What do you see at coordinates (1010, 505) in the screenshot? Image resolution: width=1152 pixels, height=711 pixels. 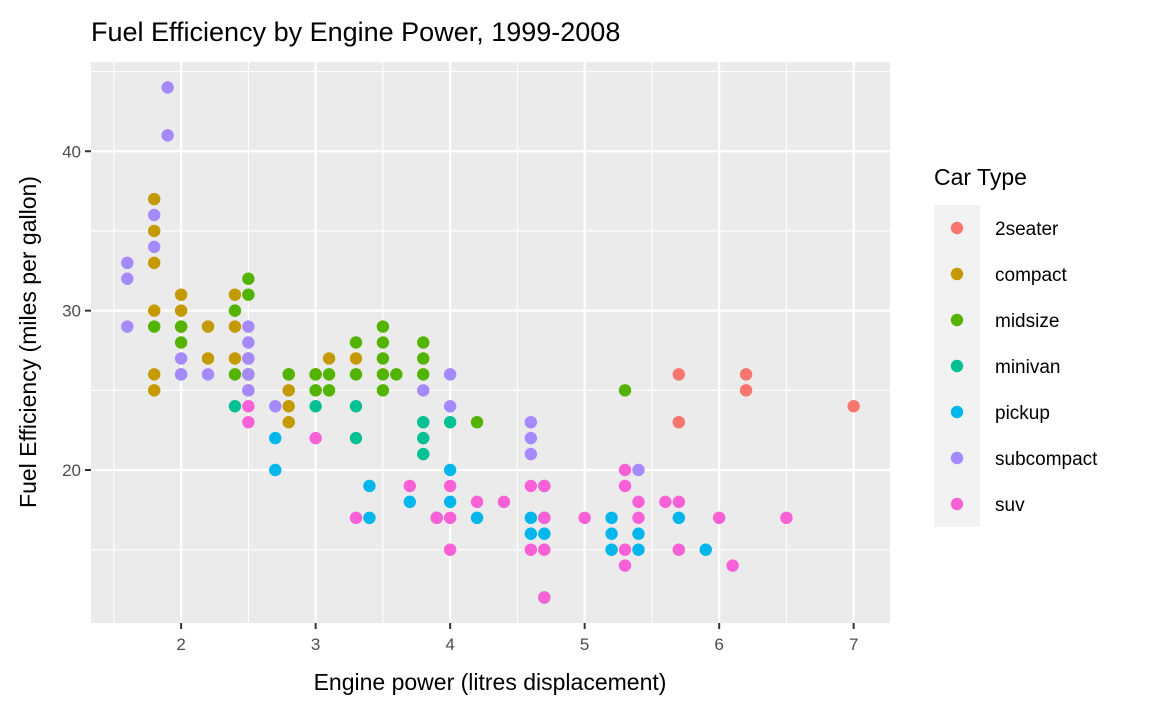 I see `legend-label-suv: suv` at bounding box center [1010, 505].